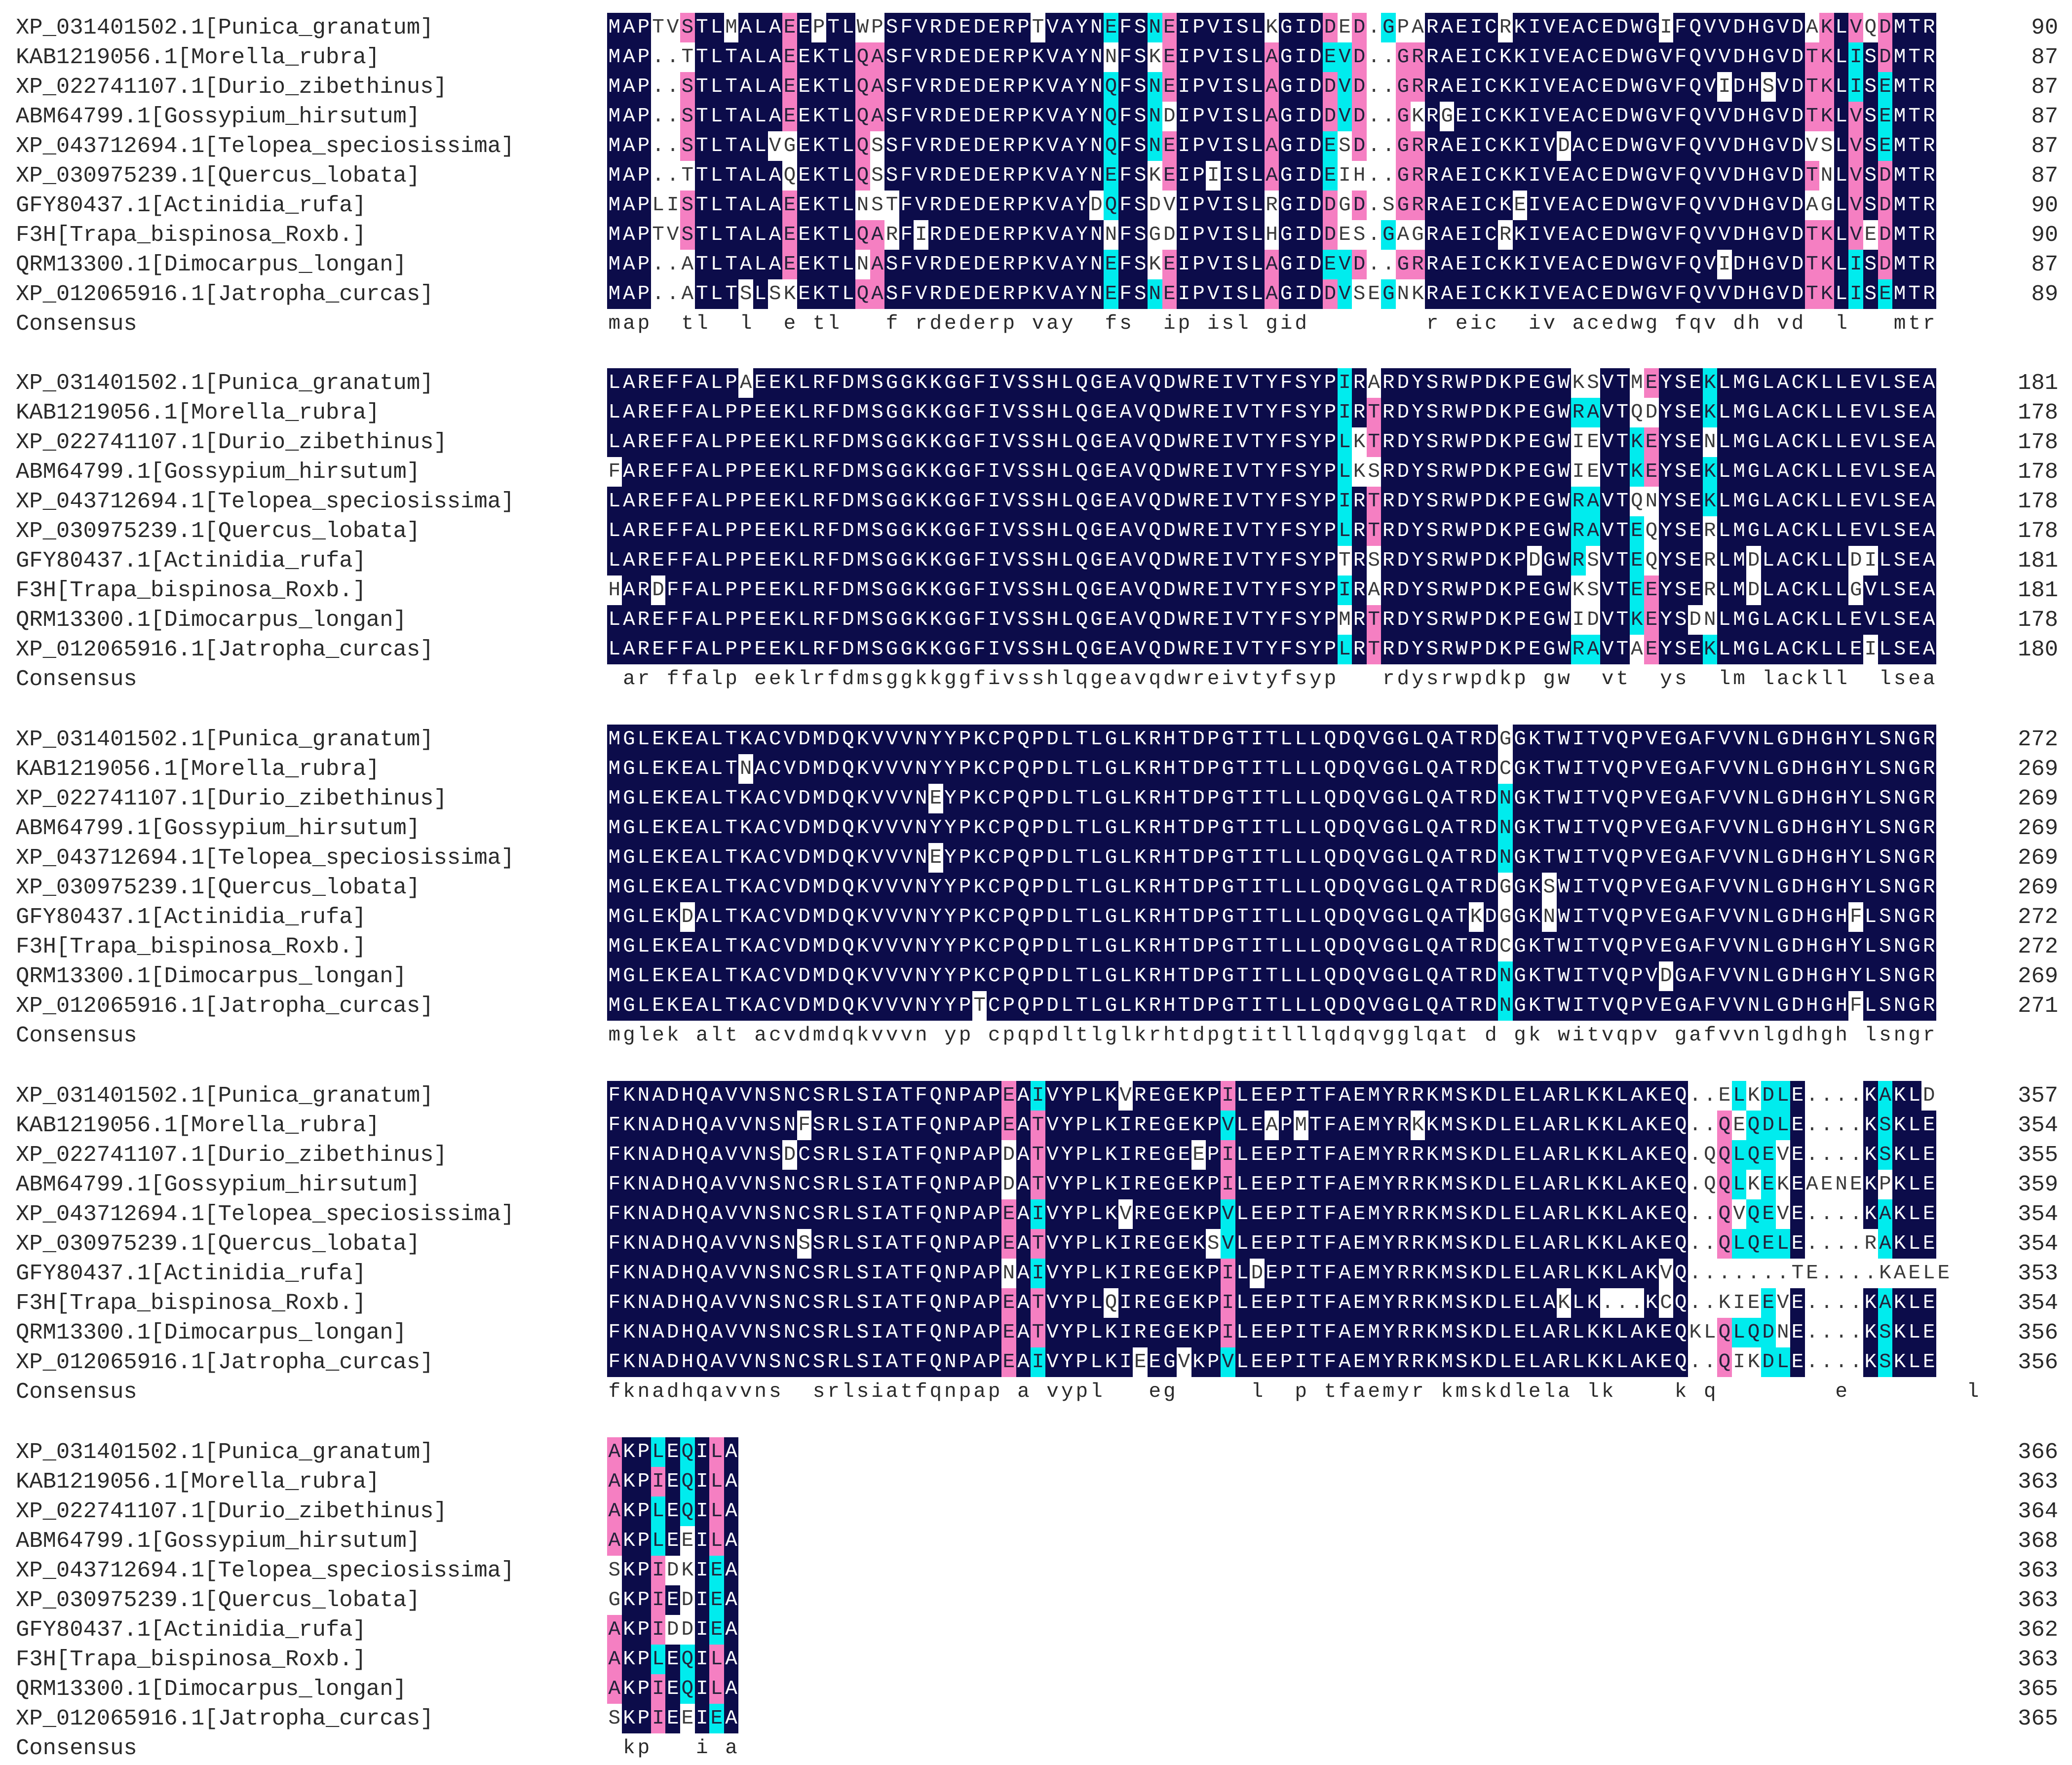 Image resolution: width=2072 pixels, height=1765 pixels. I want to click on consensus-residue: p, so click(1520, 679).